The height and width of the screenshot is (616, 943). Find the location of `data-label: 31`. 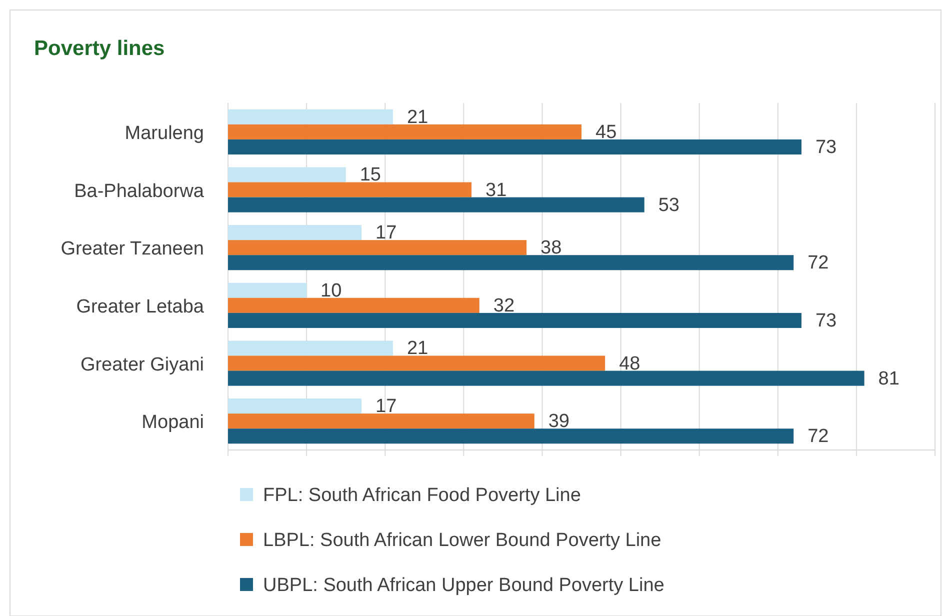

data-label: 31 is located at coordinates (496, 190).